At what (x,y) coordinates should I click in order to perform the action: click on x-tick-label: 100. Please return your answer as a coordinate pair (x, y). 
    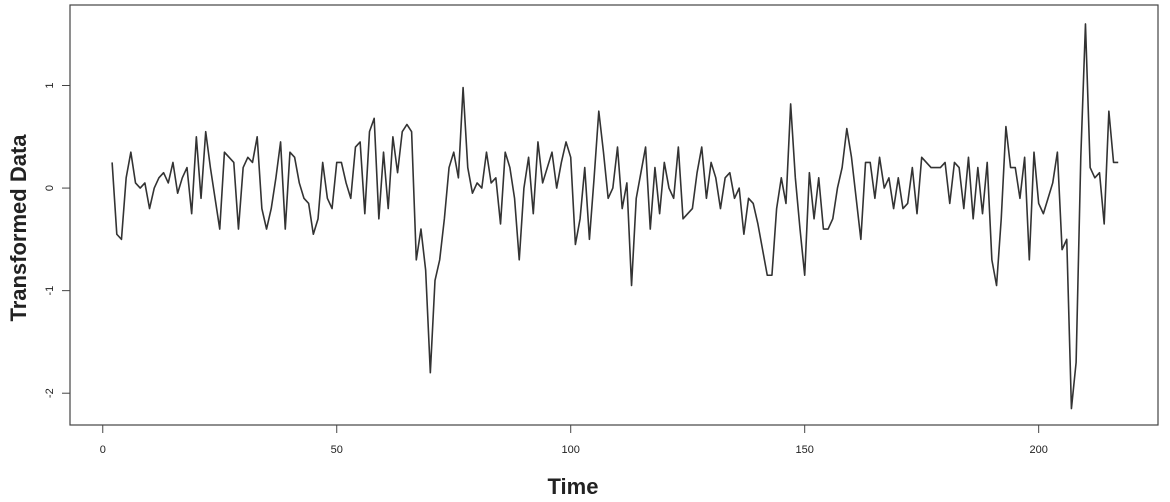
    Looking at the image, I should click on (571, 450).